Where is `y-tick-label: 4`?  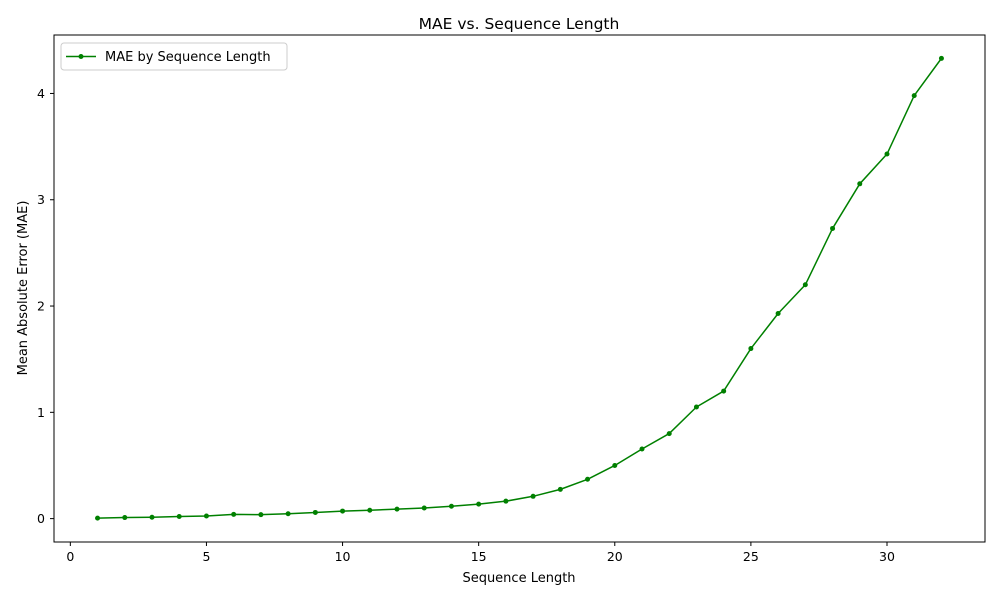 y-tick-label: 4 is located at coordinates (41, 93).